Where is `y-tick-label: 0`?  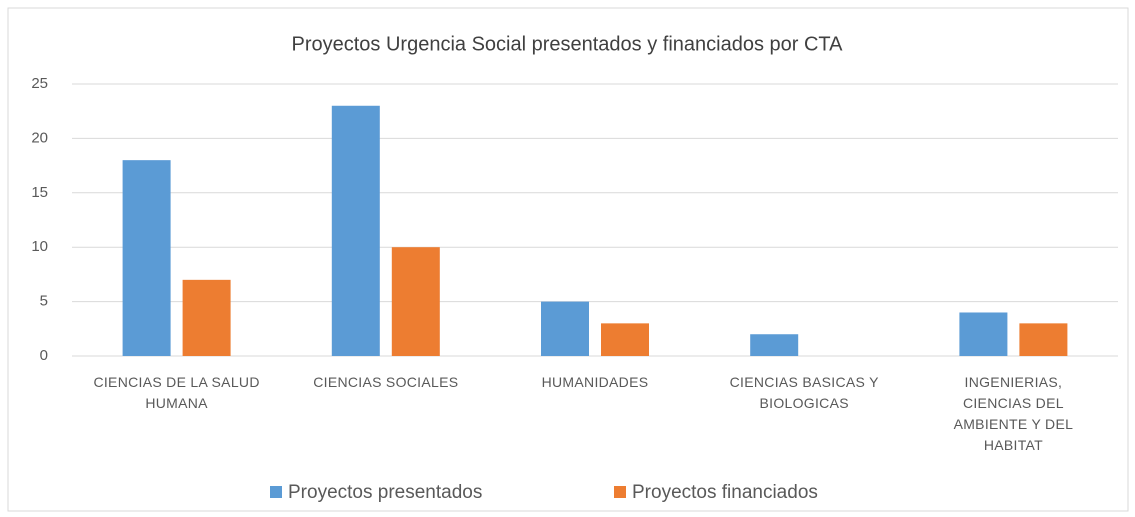 y-tick-label: 0 is located at coordinates (44, 355).